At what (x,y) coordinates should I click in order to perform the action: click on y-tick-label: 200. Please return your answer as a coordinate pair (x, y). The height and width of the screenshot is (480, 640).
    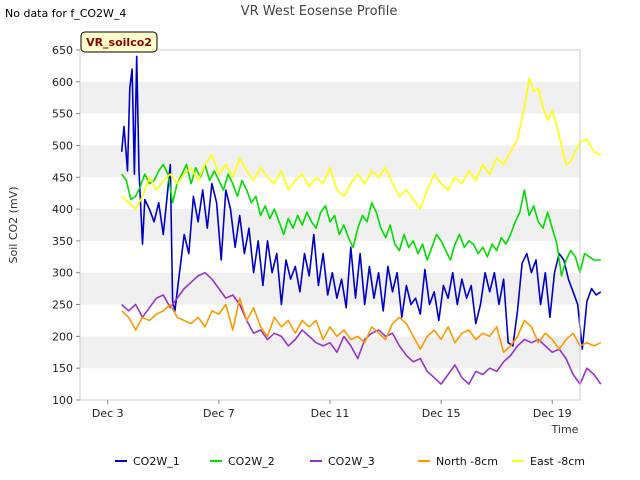
    Looking at the image, I should click on (62, 336).